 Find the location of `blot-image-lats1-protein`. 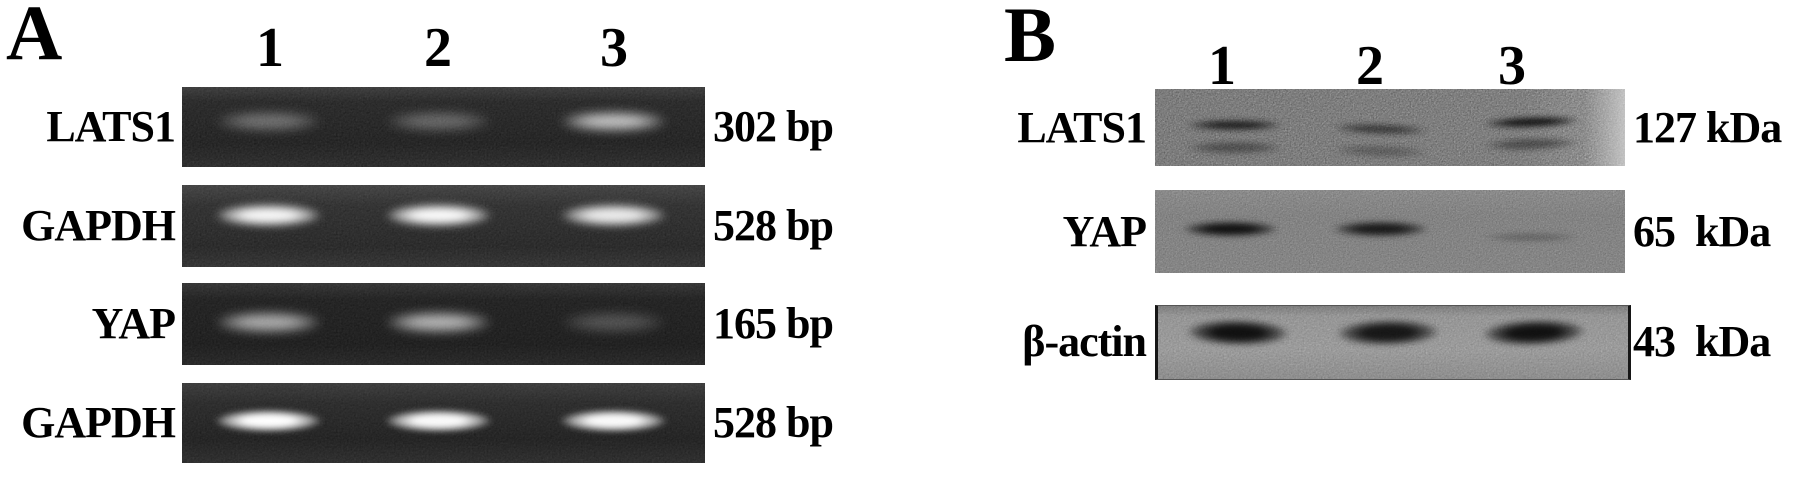

blot-image-lats1-protein is located at coordinates (1390, 127).